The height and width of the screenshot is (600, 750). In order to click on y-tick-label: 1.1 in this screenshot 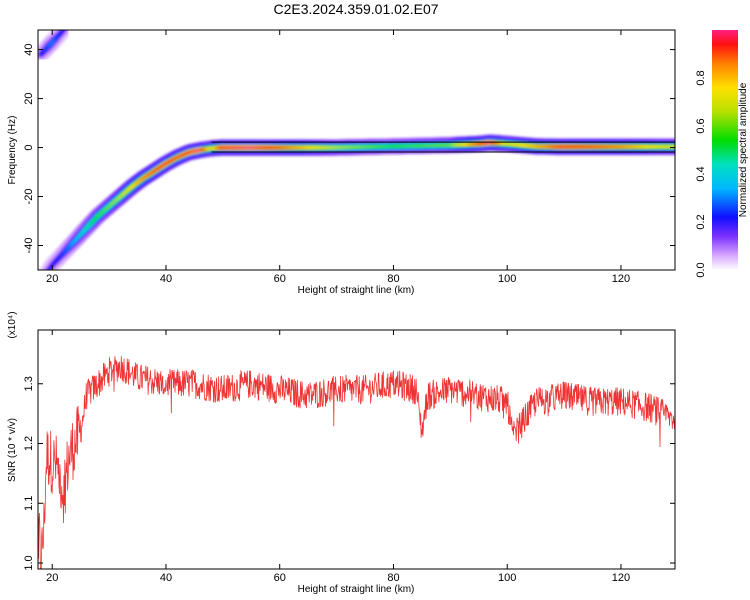, I will do `click(29, 503)`.